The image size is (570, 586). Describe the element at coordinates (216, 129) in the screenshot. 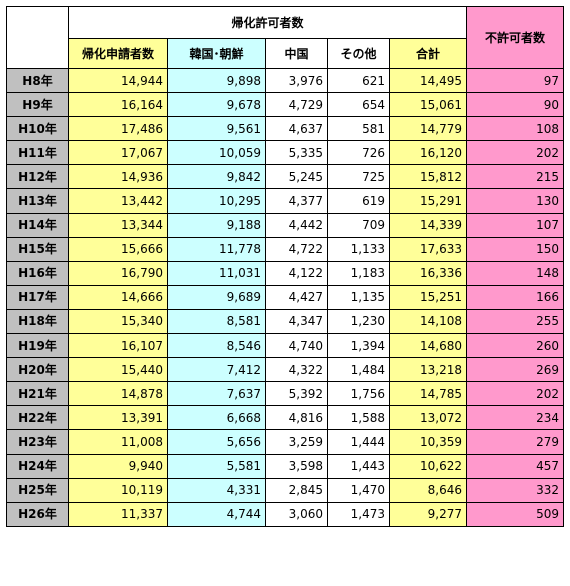

I see `korea-cell: 9,561` at that location.